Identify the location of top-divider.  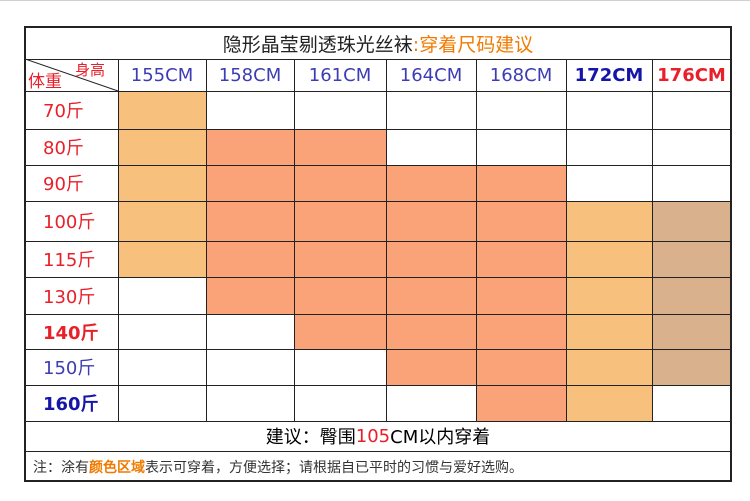
(375, 0).